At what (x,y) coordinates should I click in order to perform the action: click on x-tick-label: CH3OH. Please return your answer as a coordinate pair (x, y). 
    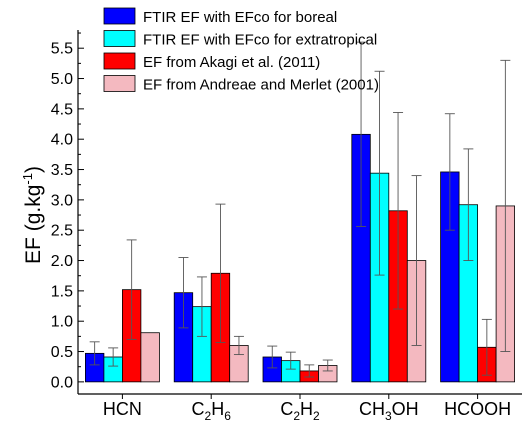
    Looking at the image, I should click on (389, 410).